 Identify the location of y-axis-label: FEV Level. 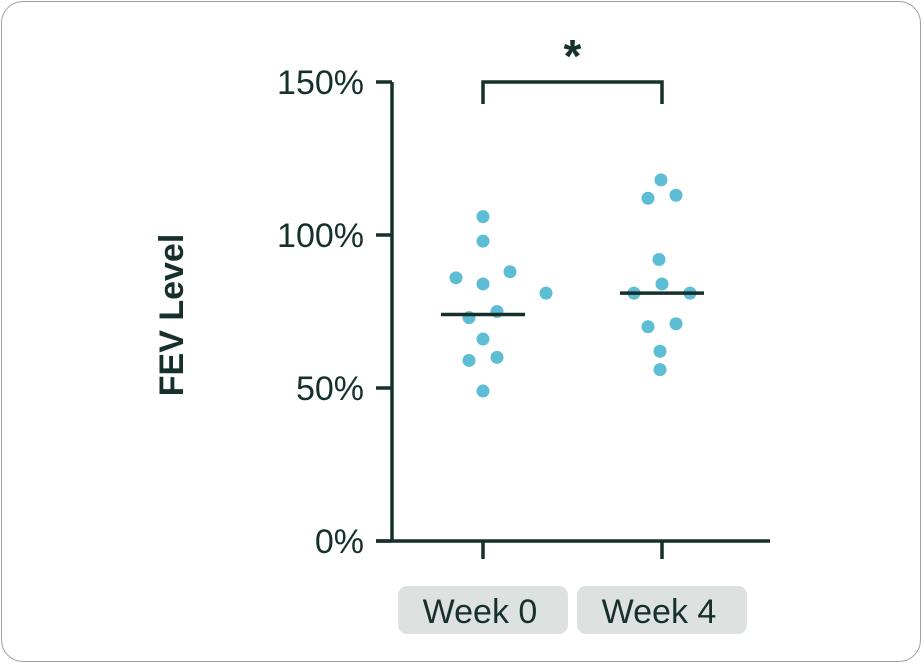
(172, 315).